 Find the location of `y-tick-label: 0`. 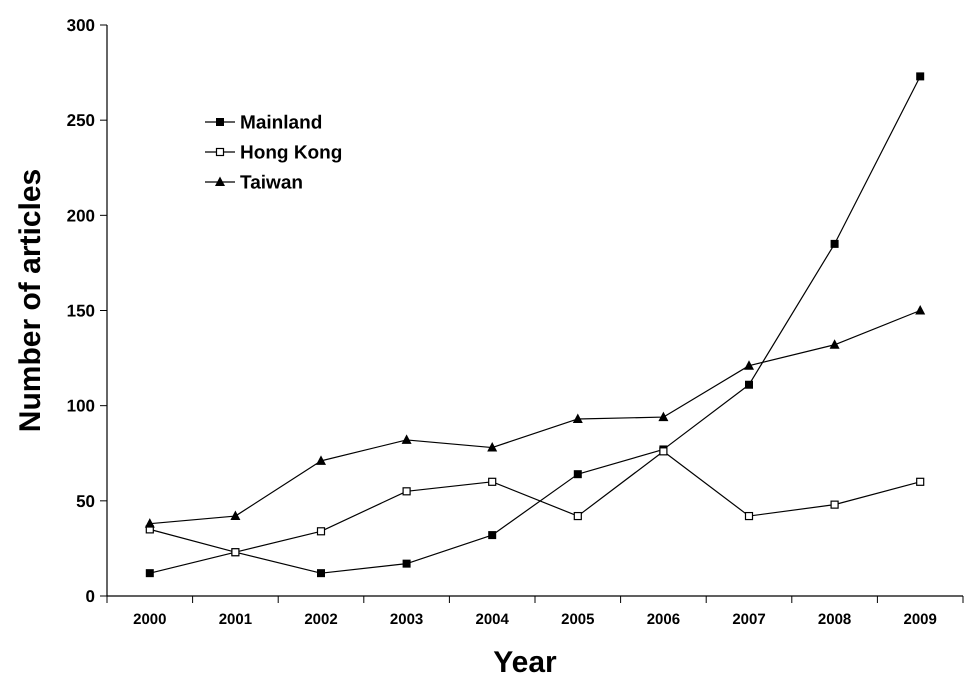

y-tick-label: 0 is located at coordinates (90, 596).